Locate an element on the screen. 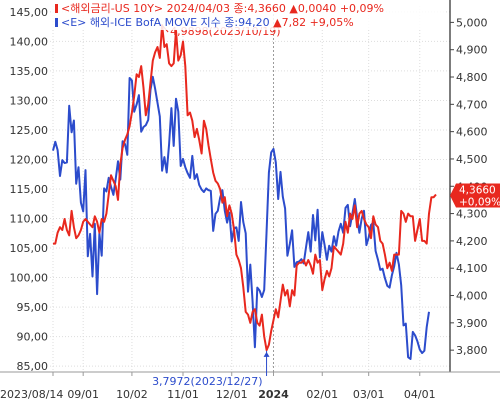  x-tick-label: 10/02 is located at coordinates (132, 394).